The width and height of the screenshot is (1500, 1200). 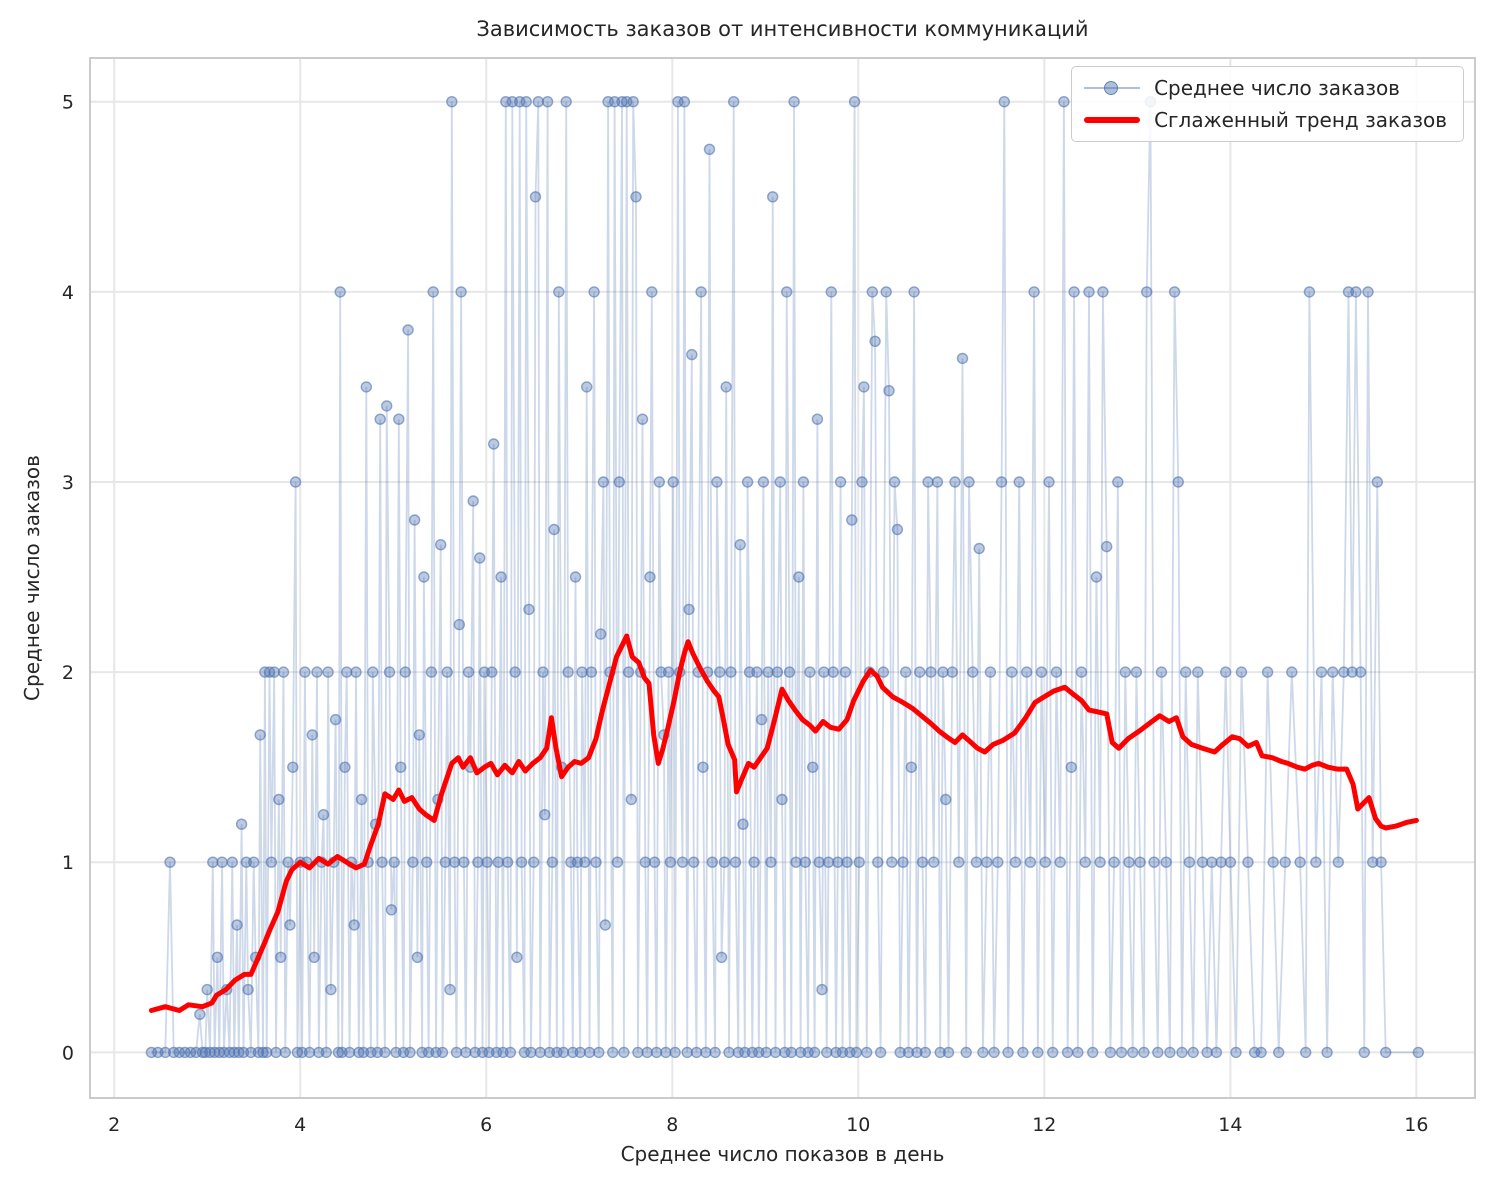 I want to click on y-tick-label: 1, so click(x=68, y=863).